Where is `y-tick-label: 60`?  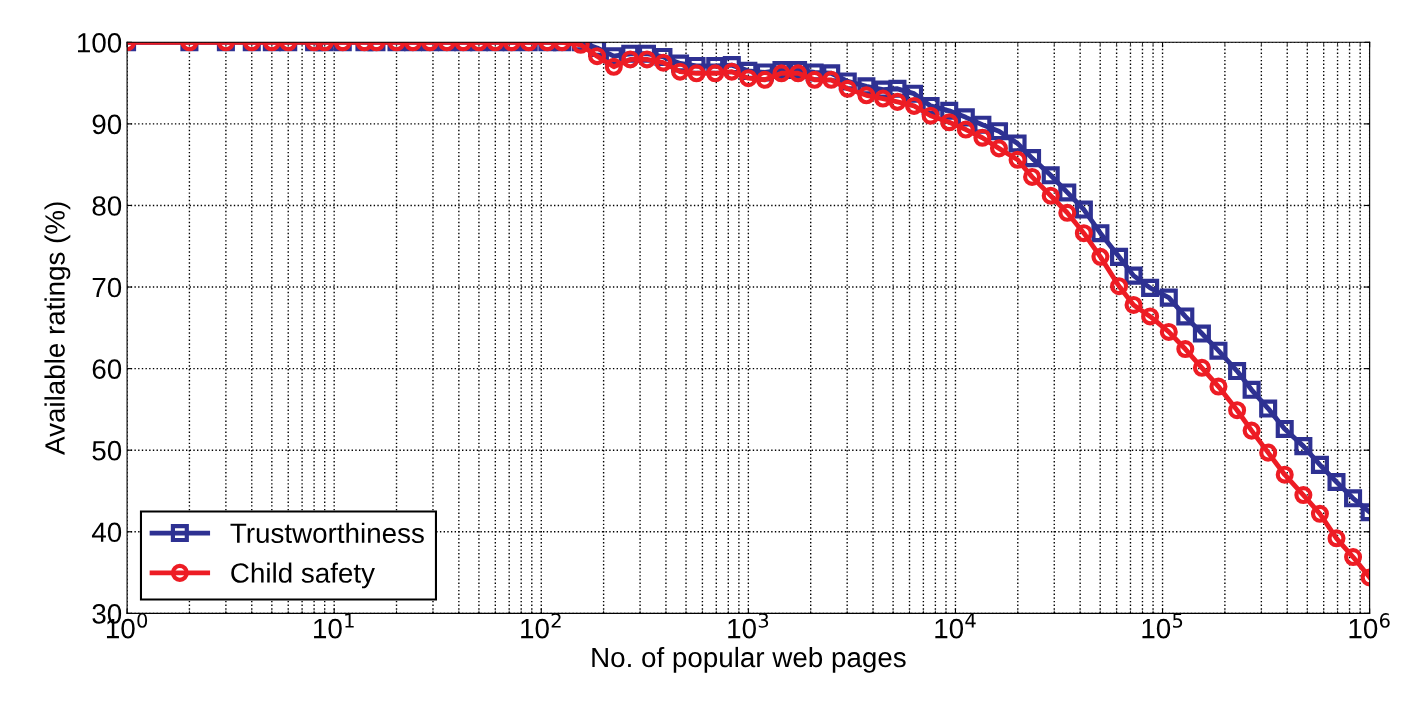
y-tick-label: 60 is located at coordinates (107, 369).